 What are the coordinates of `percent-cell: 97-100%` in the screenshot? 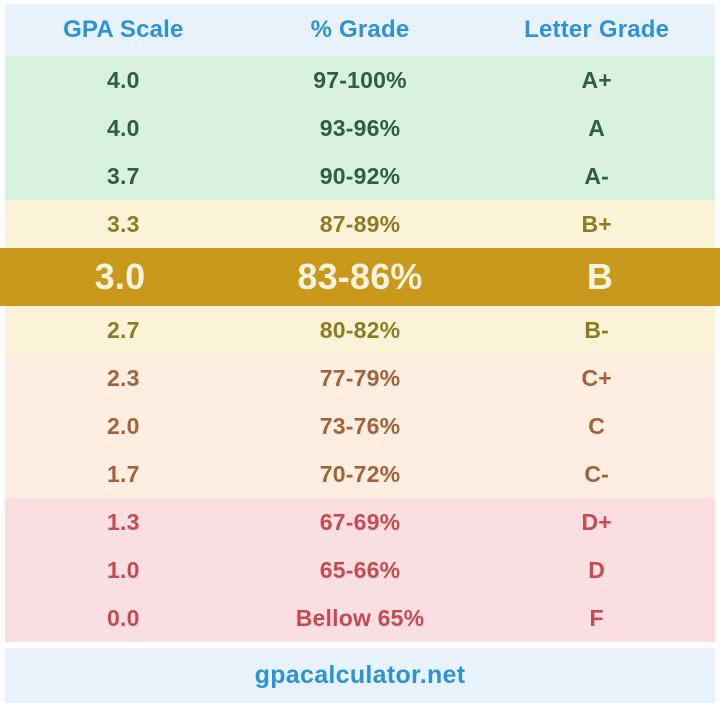 It's located at (360, 79).